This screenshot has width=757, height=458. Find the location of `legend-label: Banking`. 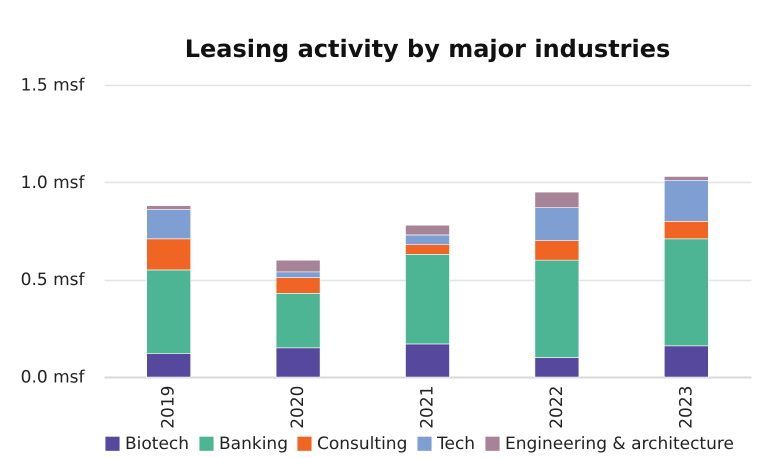

legend-label: Banking is located at coordinates (253, 444).